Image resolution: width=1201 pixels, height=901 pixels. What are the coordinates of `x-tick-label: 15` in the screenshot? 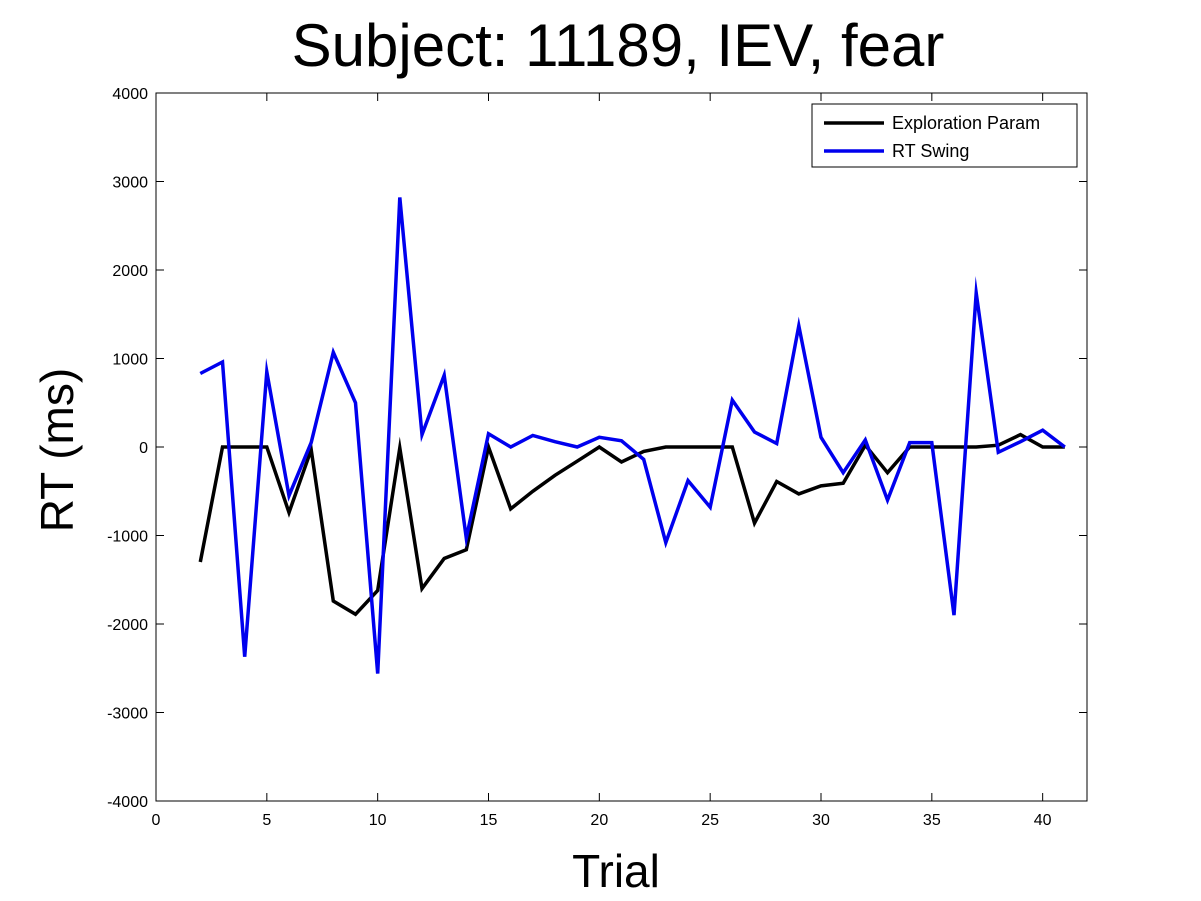 It's located at (489, 820).